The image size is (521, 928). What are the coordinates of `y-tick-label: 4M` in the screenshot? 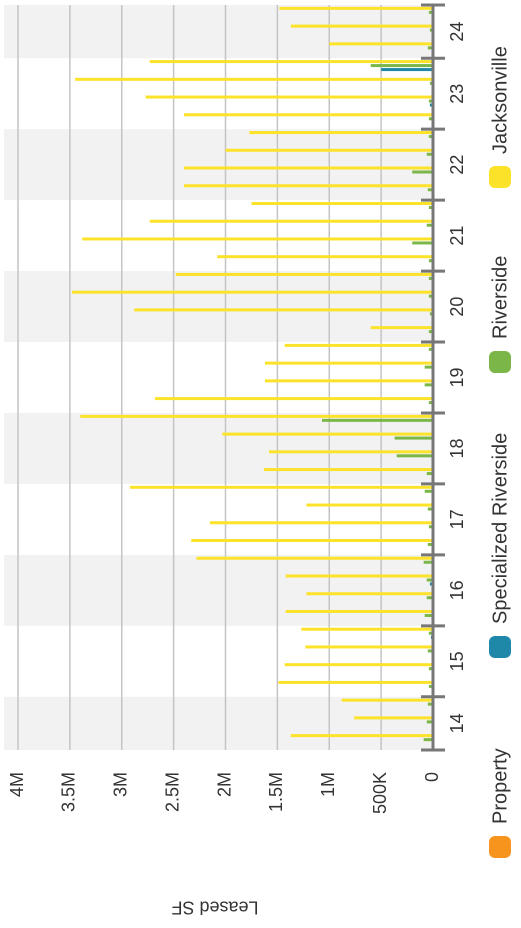 It's located at (17, 784).